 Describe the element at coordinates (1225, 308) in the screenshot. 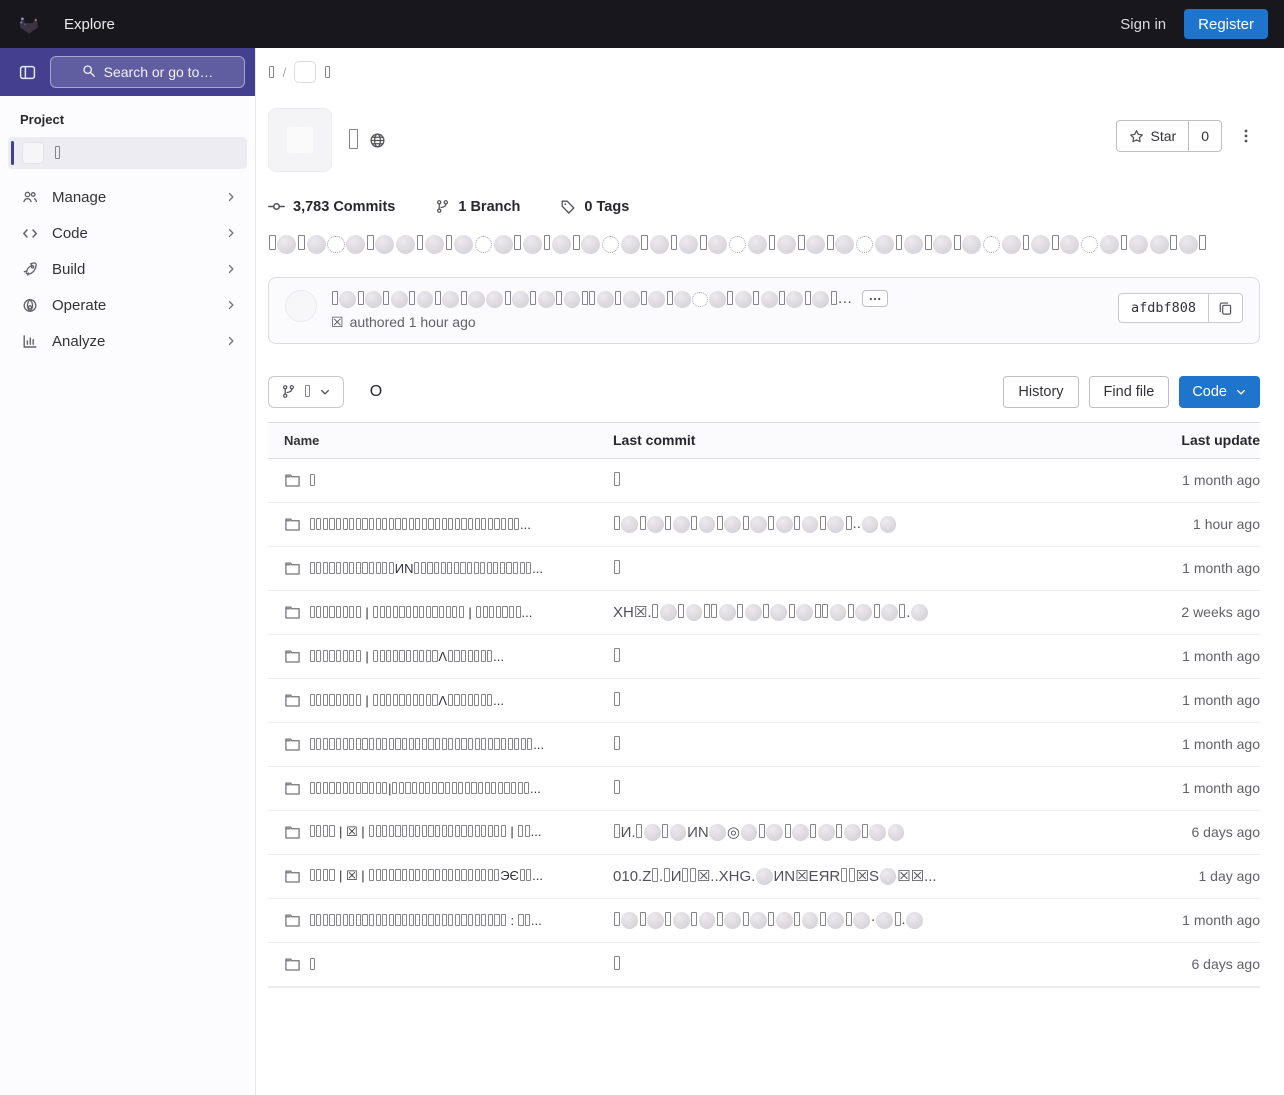

I see `copy-hash-button` at that location.